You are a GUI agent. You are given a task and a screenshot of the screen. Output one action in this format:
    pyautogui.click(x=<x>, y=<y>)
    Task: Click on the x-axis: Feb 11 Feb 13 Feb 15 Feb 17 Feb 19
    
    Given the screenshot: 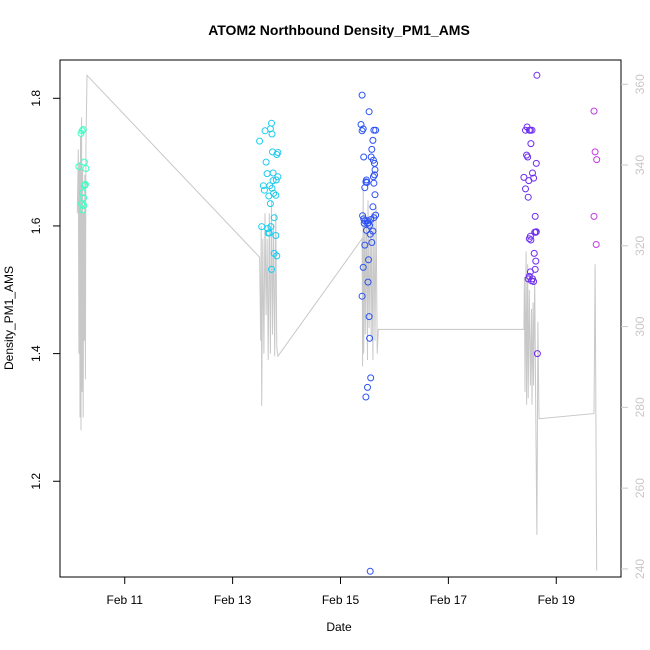 What is the action you would take?
    pyautogui.click(x=341, y=591)
    